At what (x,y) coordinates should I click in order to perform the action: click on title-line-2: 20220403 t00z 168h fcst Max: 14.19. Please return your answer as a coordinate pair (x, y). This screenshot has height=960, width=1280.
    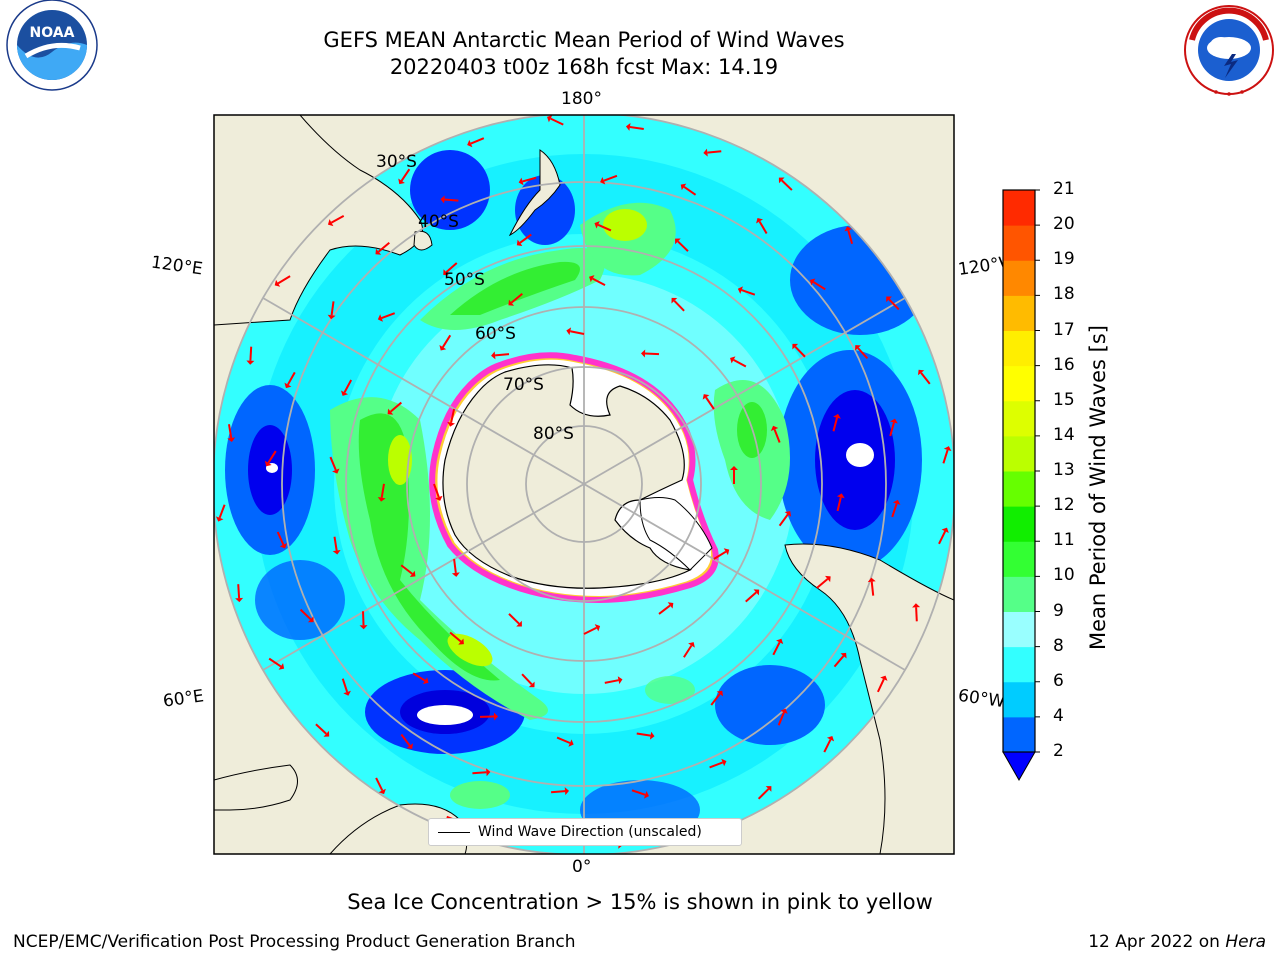
    Looking at the image, I should click on (584, 67).